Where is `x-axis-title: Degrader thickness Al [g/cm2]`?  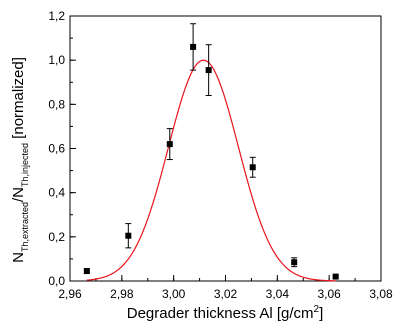
x-axis-title: Degrader thickness Al [g/cm2] is located at coordinates (225, 313).